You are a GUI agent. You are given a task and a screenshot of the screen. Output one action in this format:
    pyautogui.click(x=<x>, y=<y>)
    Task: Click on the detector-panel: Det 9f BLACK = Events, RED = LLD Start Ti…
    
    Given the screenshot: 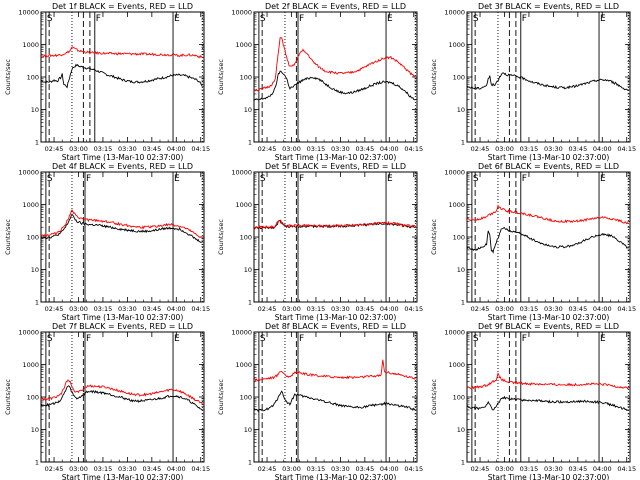 What is the action you would take?
    pyautogui.click(x=533, y=401)
    